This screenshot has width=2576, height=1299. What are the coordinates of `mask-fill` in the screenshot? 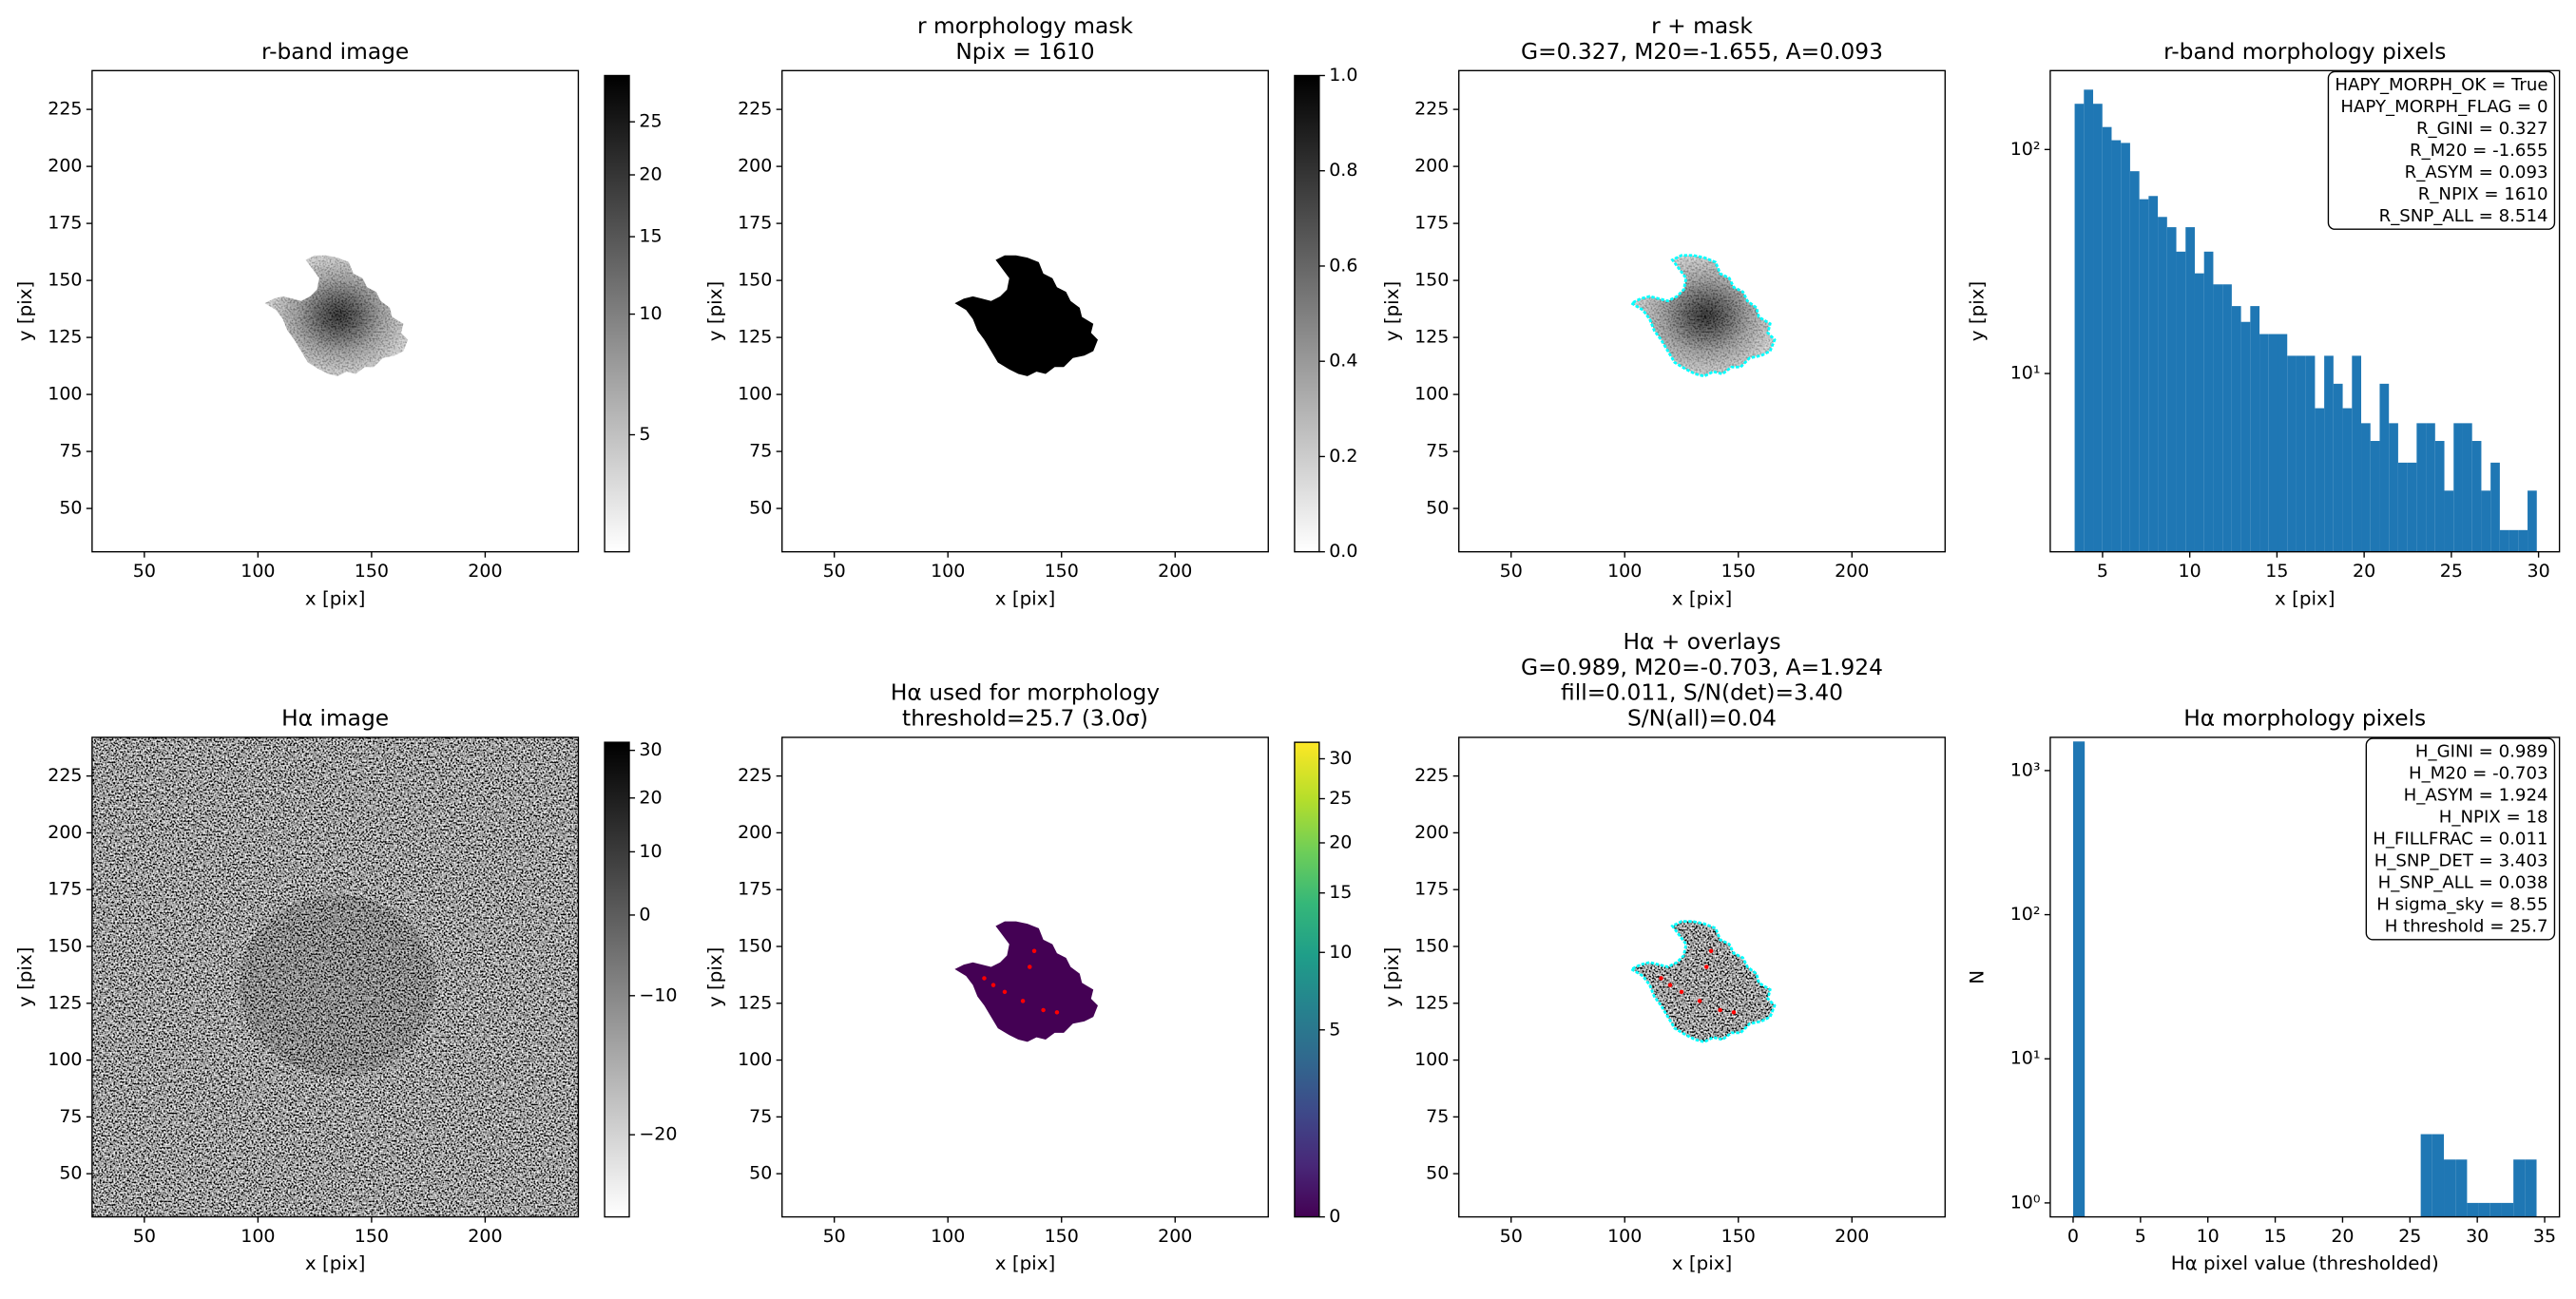 It's located at (1026, 315).